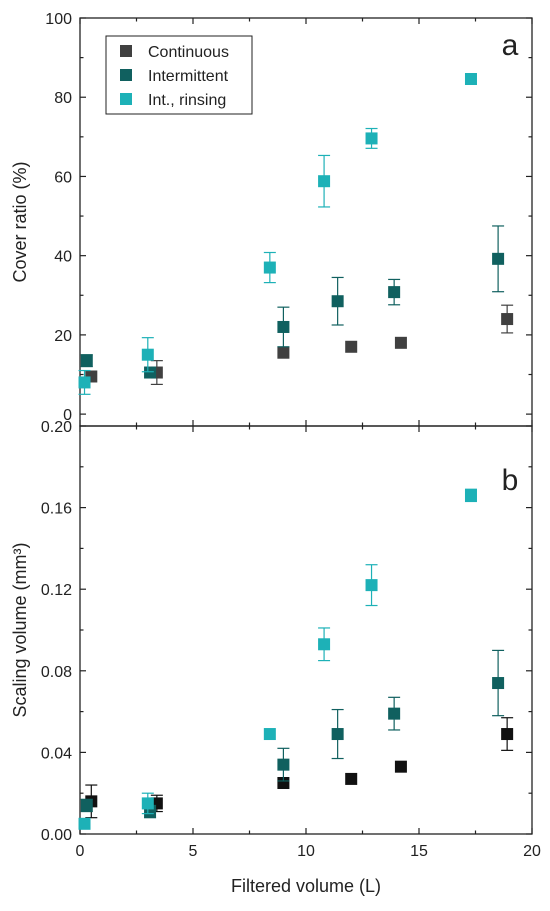 The image size is (550, 911). I want to click on x-tick-label: 15, so click(419, 851).